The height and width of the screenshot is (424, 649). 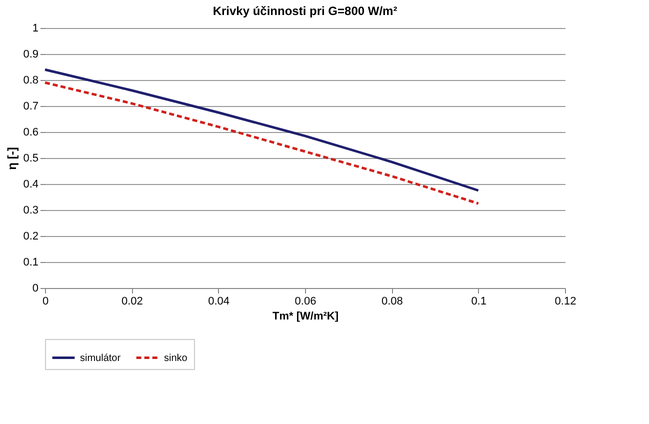 What do you see at coordinates (30, 210) in the screenshot?
I see `y-tick-label: 0.3` at bounding box center [30, 210].